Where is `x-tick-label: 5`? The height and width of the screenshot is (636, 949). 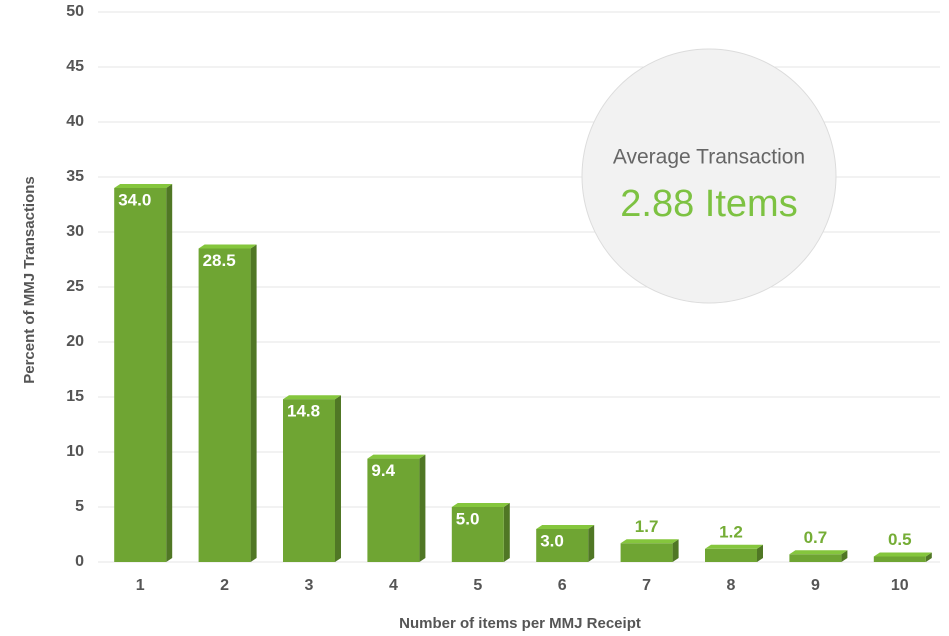
x-tick-label: 5 is located at coordinates (477, 585).